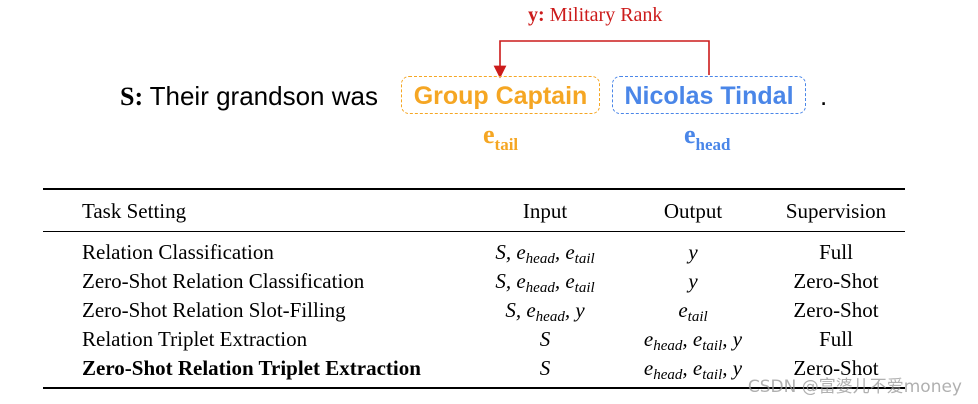  What do you see at coordinates (195, 339) in the screenshot?
I see `task-cell: Relation Triplet Extraction` at bounding box center [195, 339].